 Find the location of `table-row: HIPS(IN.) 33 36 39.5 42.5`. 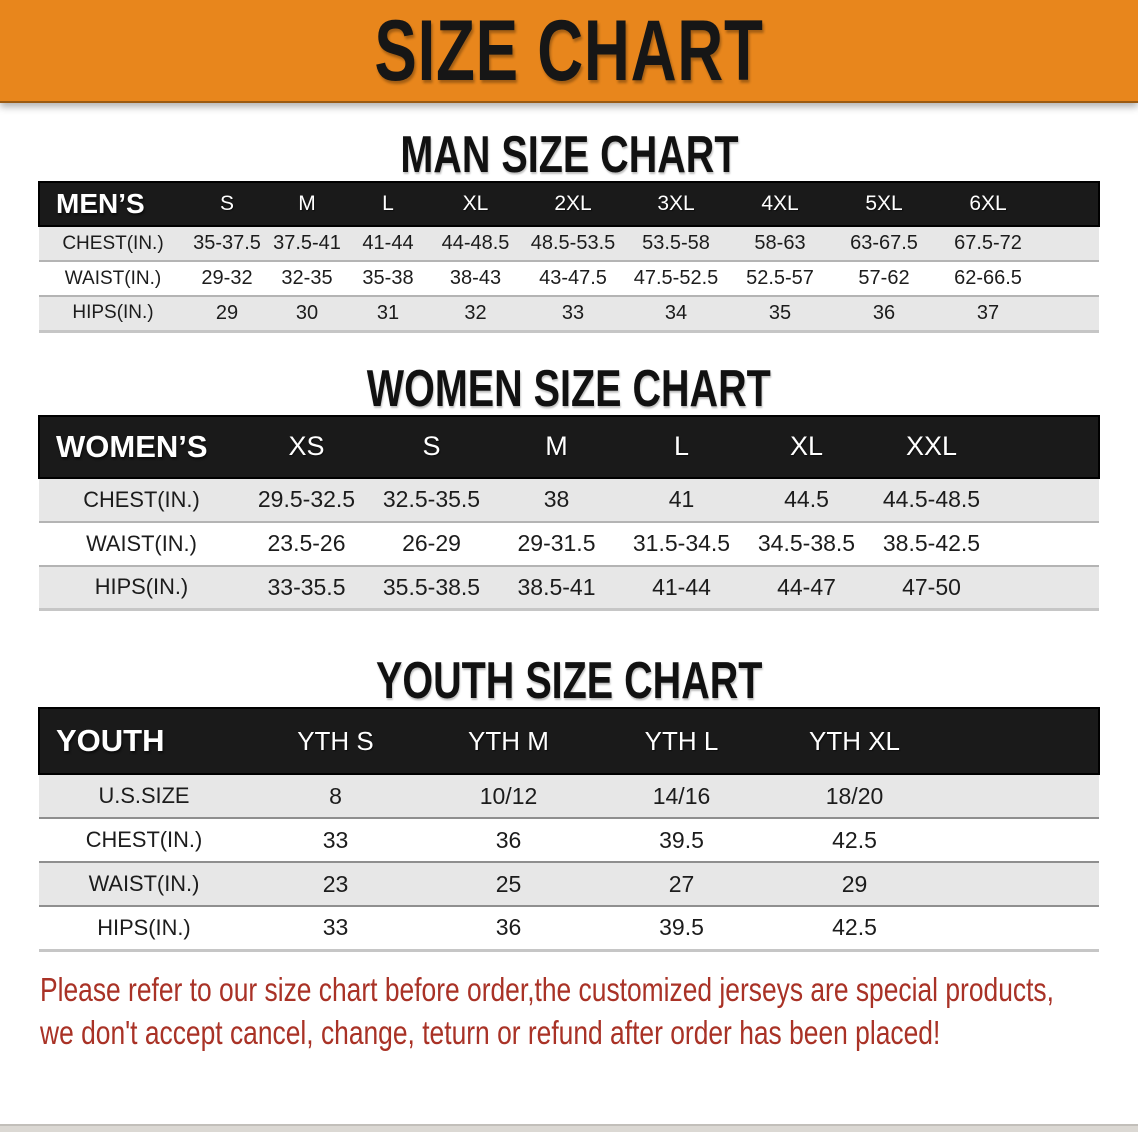

table-row: HIPS(IN.) 33 36 39.5 42.5 is located at coordinates (569, 928).